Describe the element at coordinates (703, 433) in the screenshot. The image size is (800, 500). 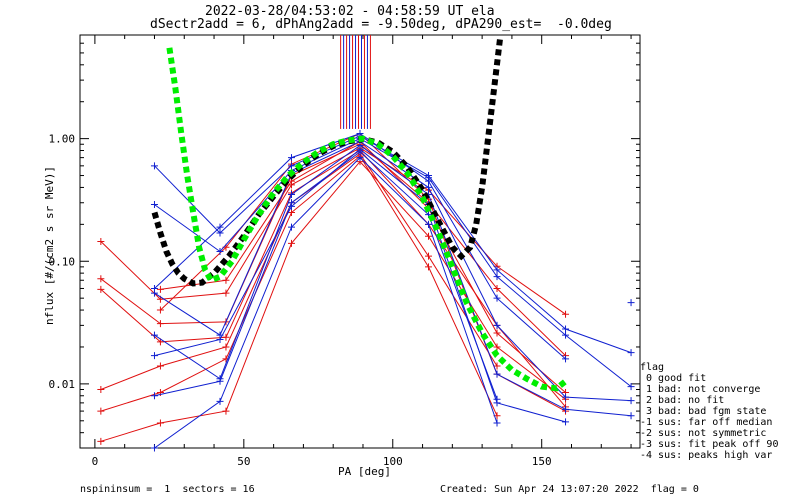
I see `legend-item: -2 sus: not symmetric` at that location.